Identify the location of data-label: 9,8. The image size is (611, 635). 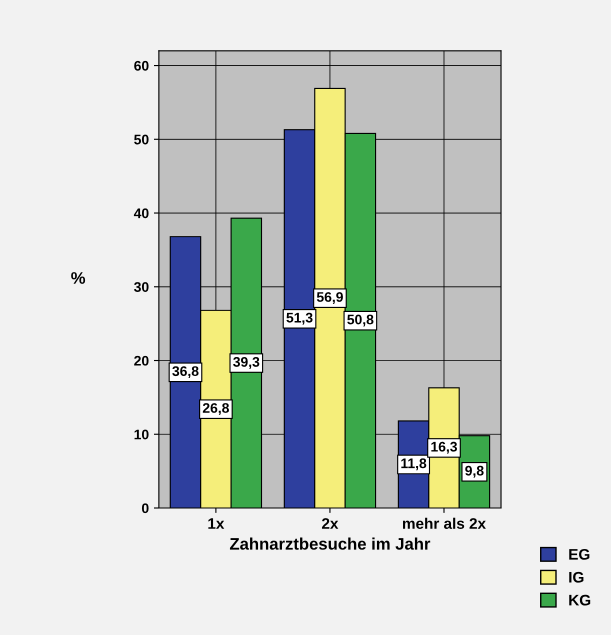
(474, 472).